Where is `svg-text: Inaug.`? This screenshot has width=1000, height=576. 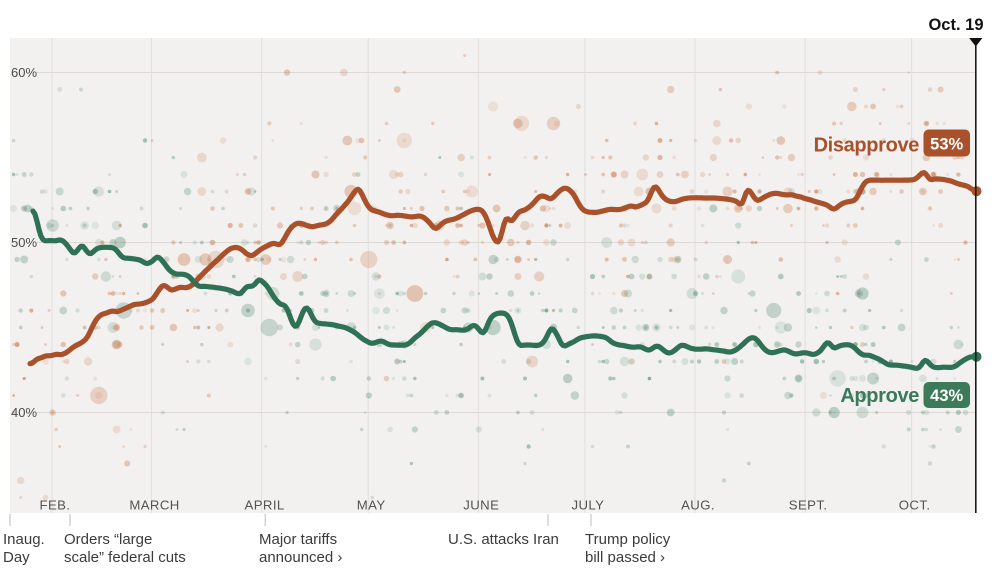
svg-text: Inaug. is located at coordinates (24, 539).